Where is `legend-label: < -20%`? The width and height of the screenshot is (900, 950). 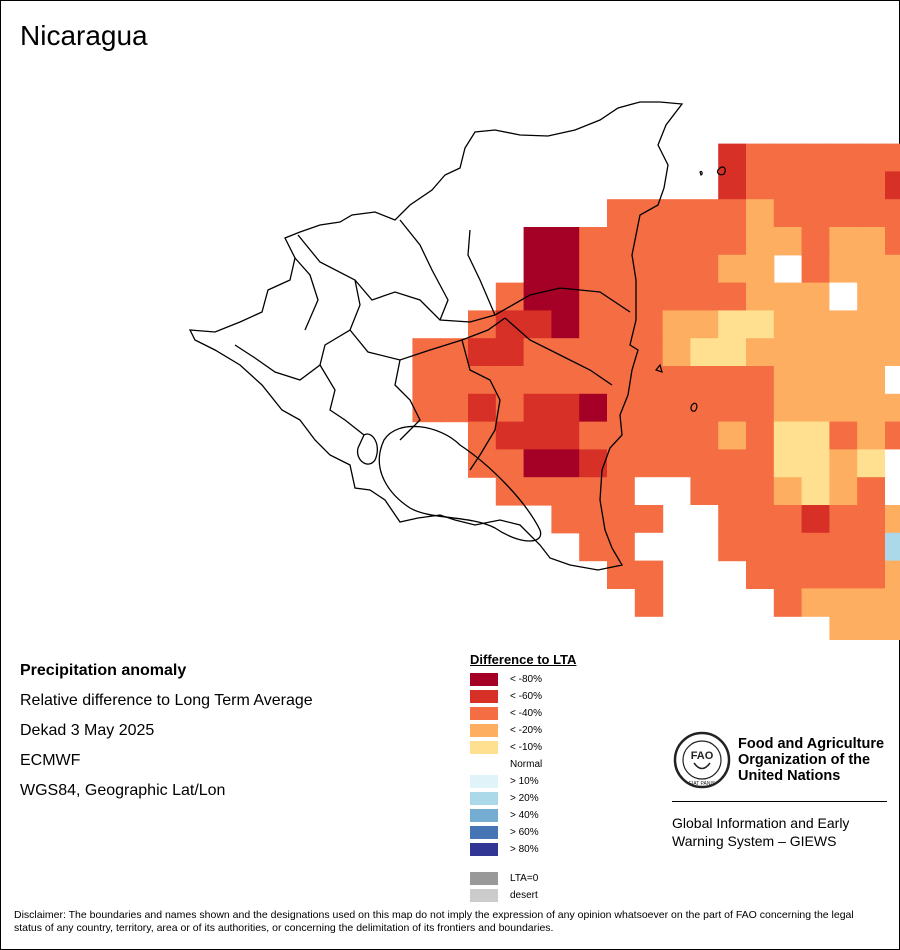 legend-label: < -20% is located at coordinates (526, 730).